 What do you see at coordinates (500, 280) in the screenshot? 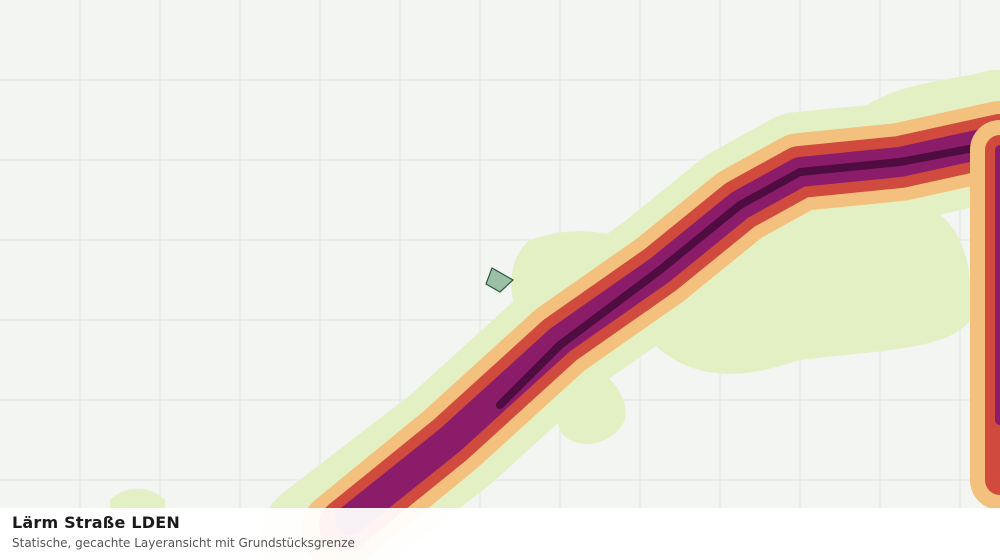
I see `parcel-boundary` at bounding box center [500, 280].